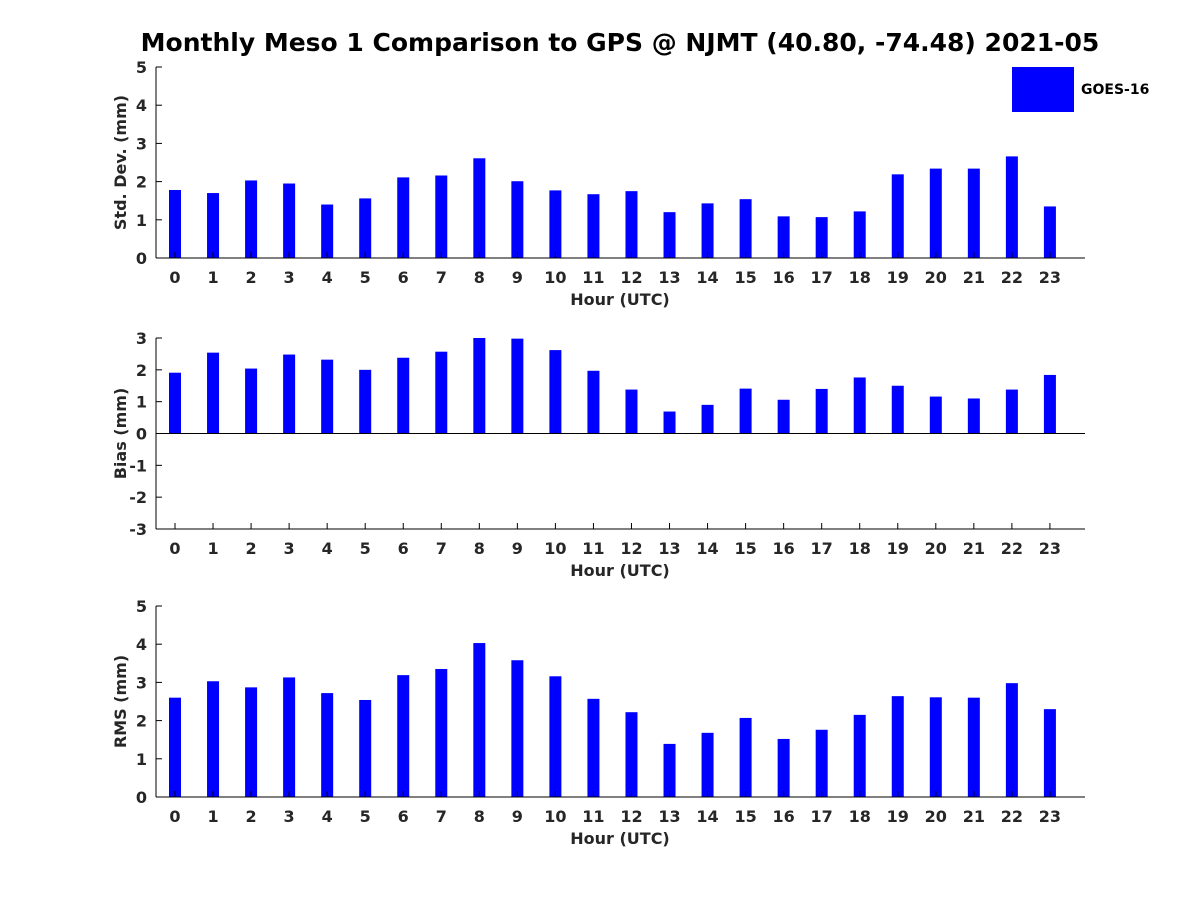  Describe the element at coordinates (141, 258) in the screenshot. I see `y-tick-label-std: 0` at that location.